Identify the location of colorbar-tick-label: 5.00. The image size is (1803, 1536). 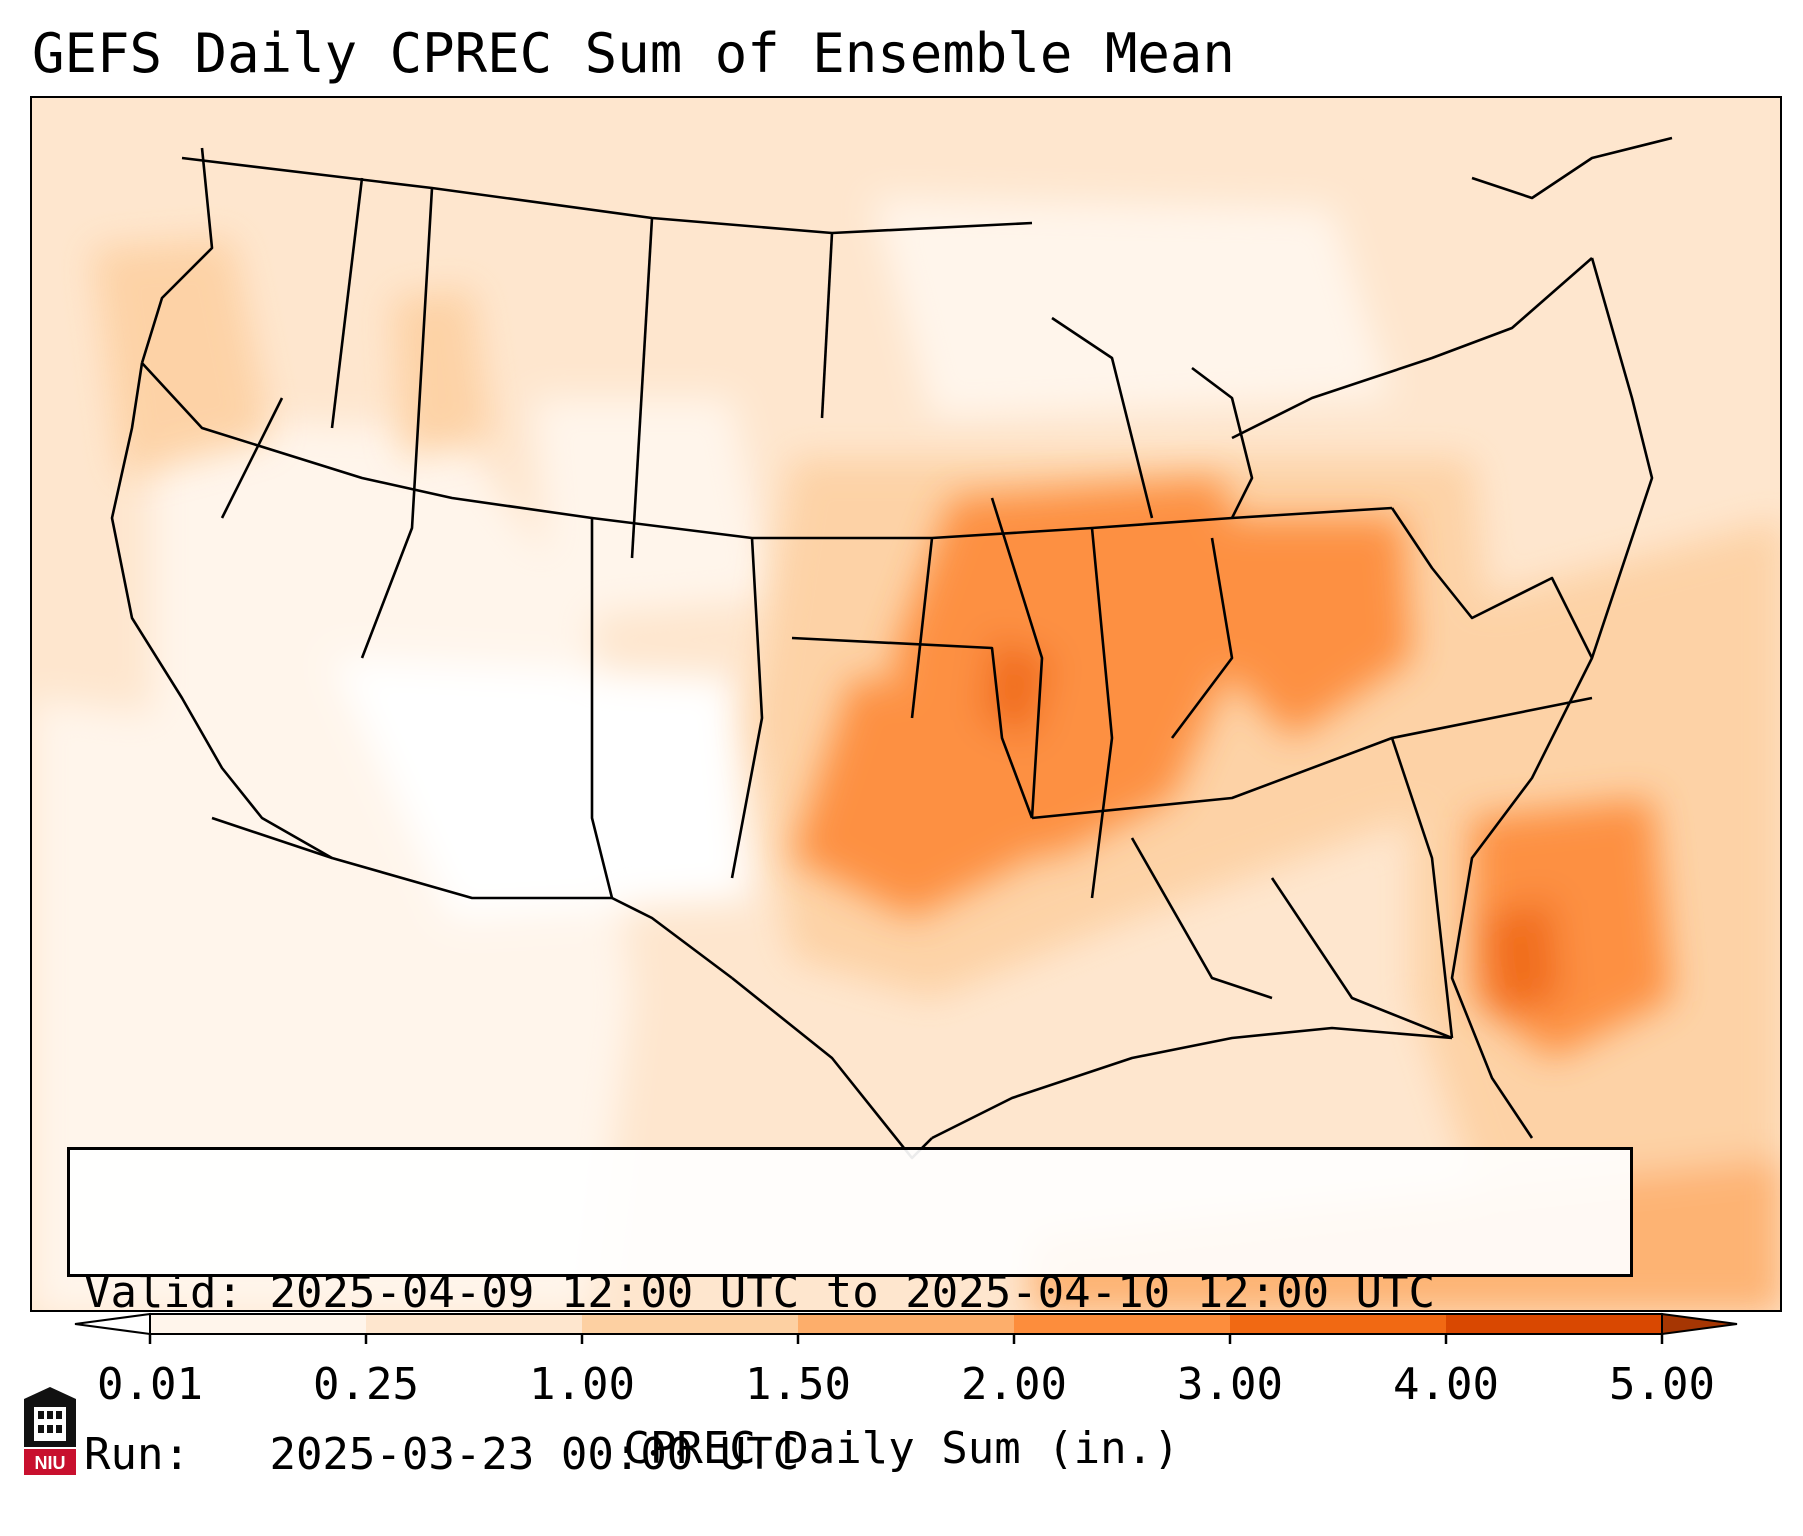
(1662, 1384).